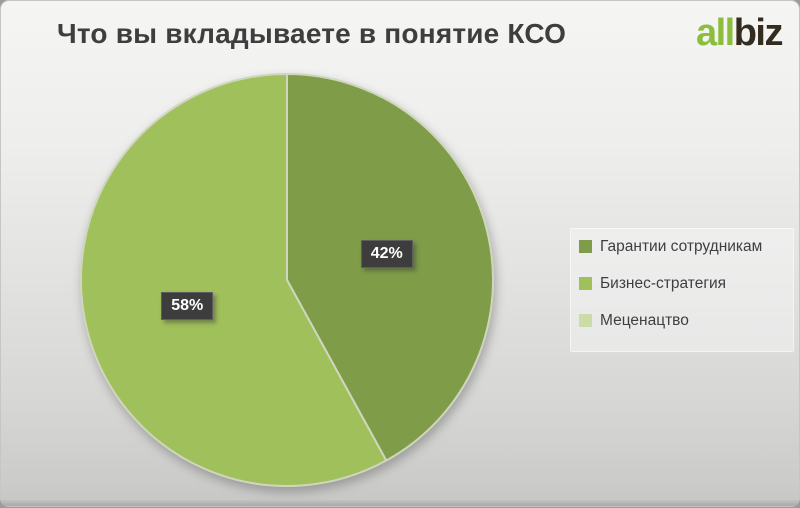 The height and width of the screenshot is (508, 800). What do you see at coordinates (715, 33) in the screenshot?
I see `allbiz-logo-all: all` at bounding box center [715, 33].